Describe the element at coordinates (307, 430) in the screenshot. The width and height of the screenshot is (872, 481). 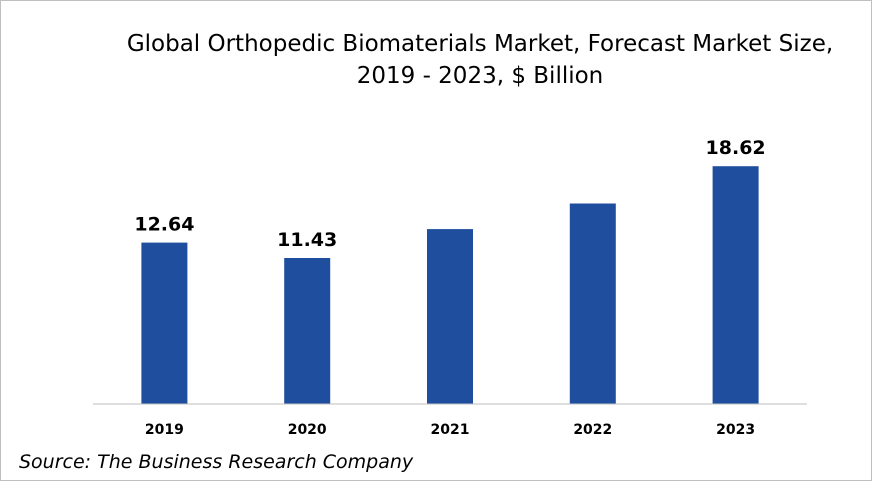
I see `x-tick-label-2020: 2020` at that location.